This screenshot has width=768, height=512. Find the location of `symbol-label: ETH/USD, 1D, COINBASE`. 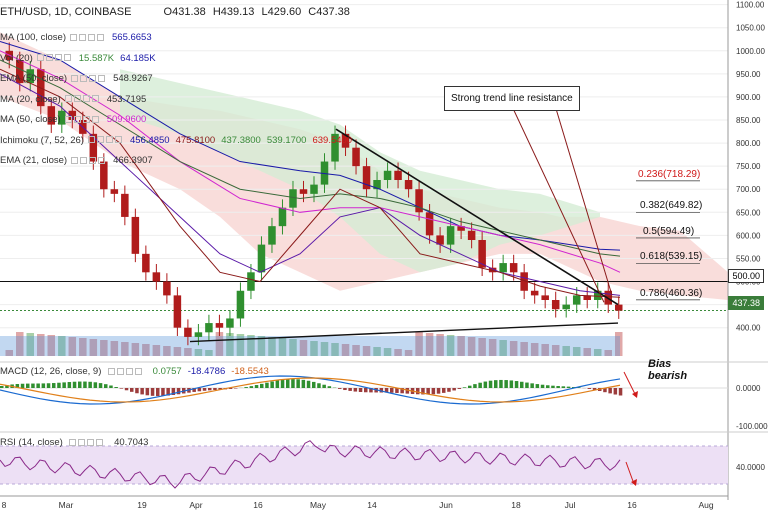

symbol-label: ETH/USD, 1D, COINBASE is located at coordinates (66, 12).